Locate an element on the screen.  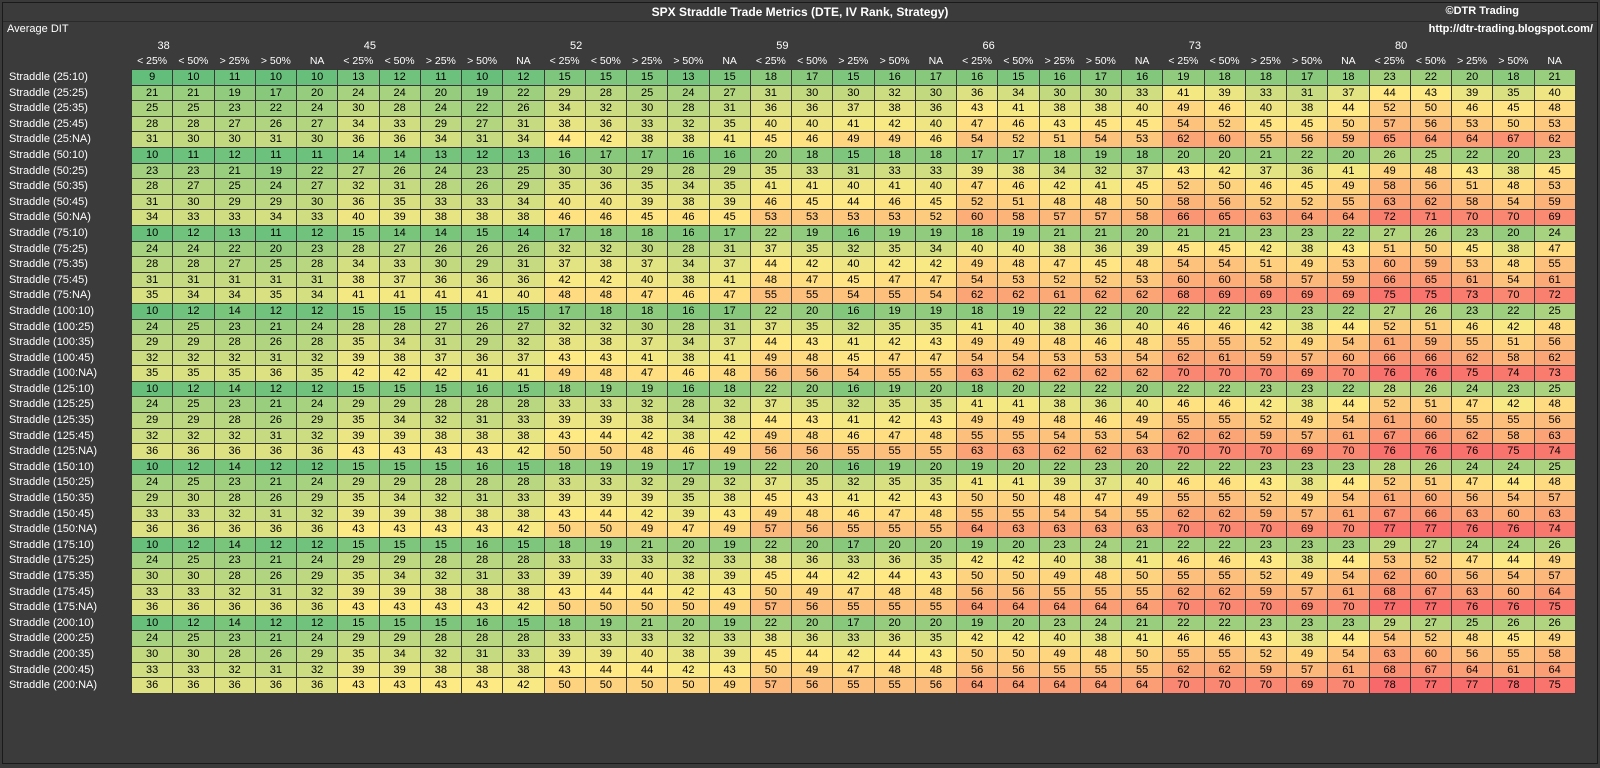
metric-cell: 56 is located at coordinates (771, 373).